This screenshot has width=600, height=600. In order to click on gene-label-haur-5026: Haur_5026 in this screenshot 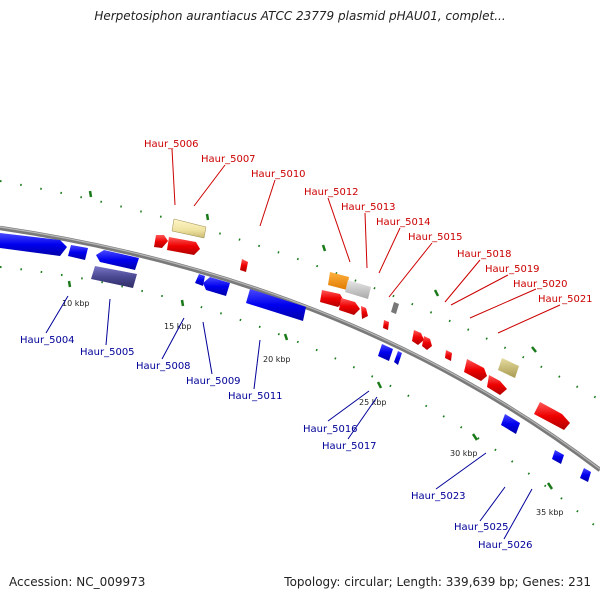, I will do `click(505, 545)`.